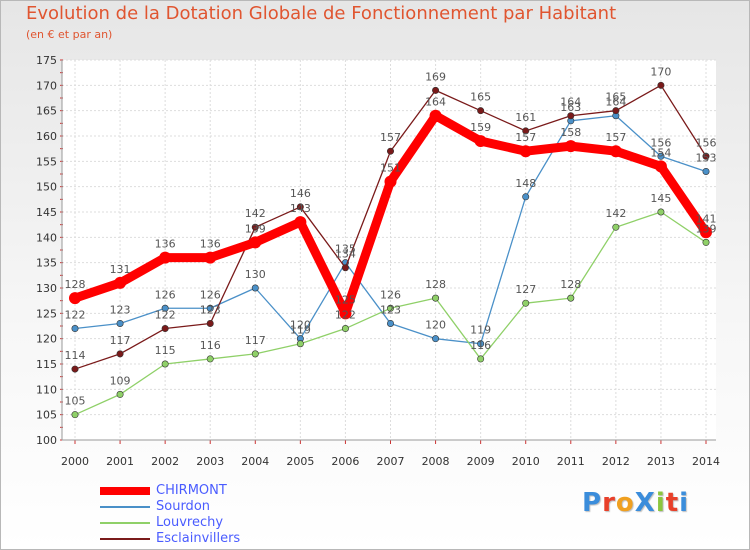  I want to click on logo-letter: t, so click(672, 503).